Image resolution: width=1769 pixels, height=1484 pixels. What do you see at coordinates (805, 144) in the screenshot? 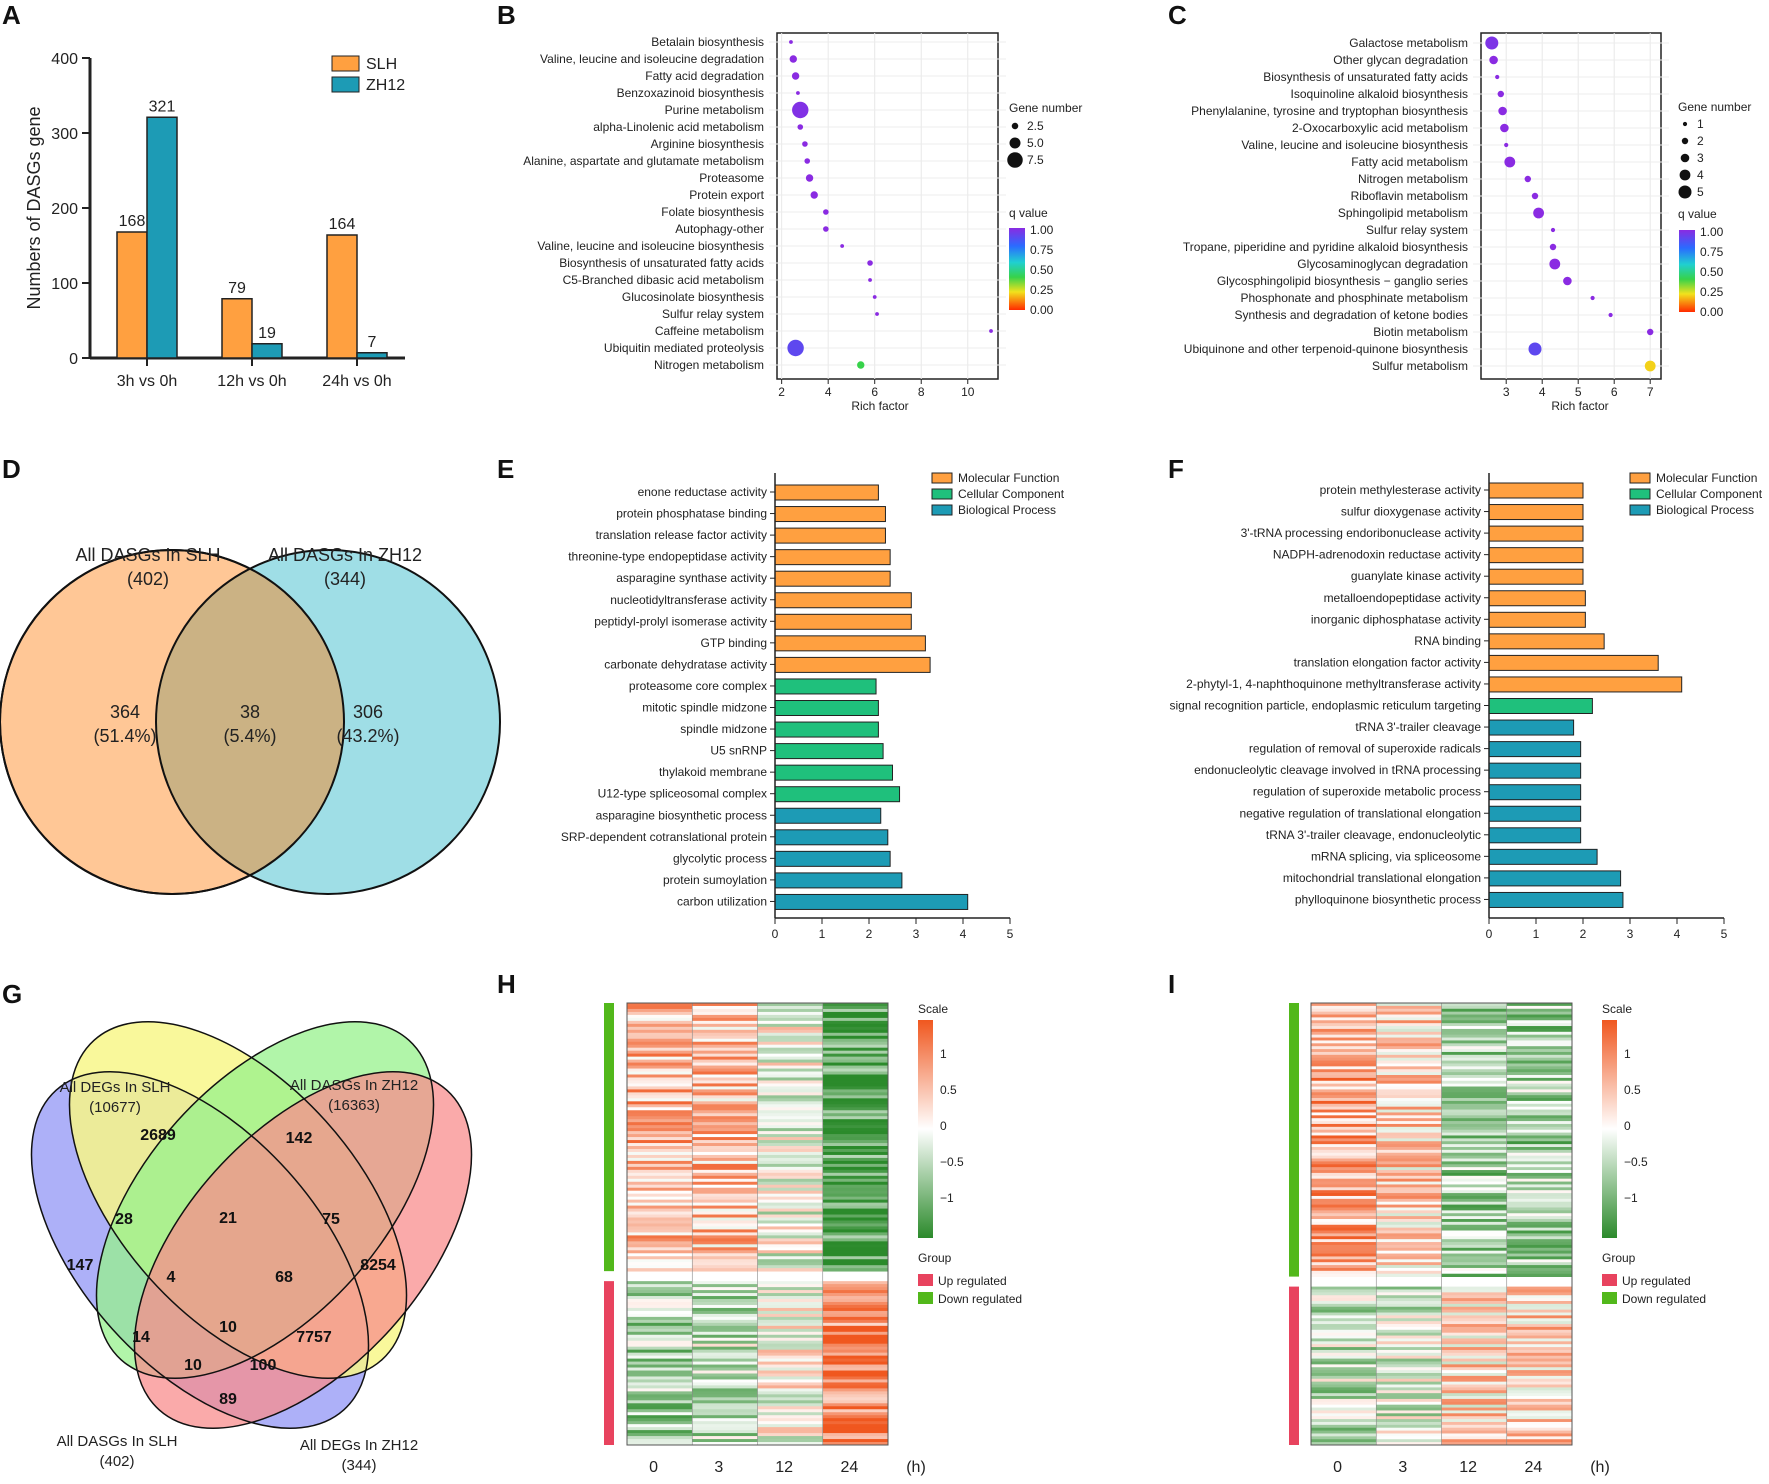
I see `b-bubble` at bounding box center [805, 144].